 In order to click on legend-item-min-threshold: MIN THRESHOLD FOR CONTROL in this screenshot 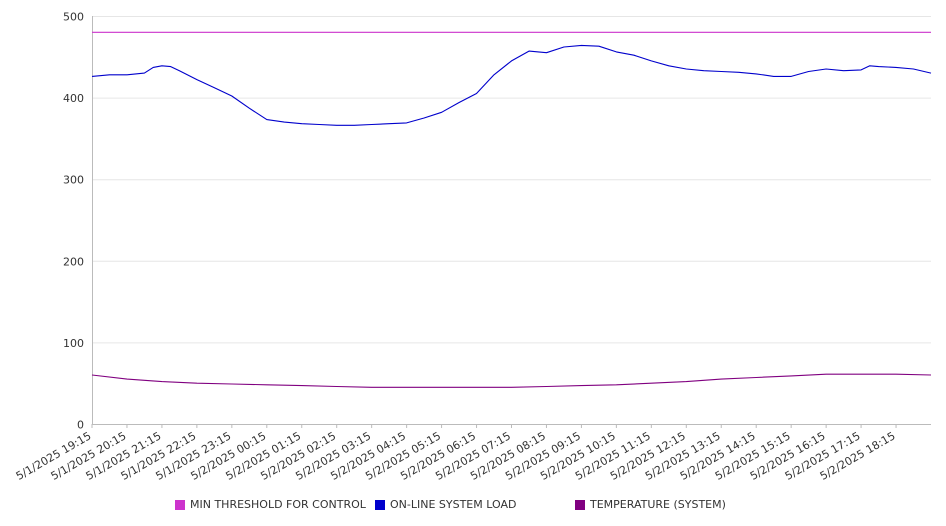, I will do `click(270, 504)`.